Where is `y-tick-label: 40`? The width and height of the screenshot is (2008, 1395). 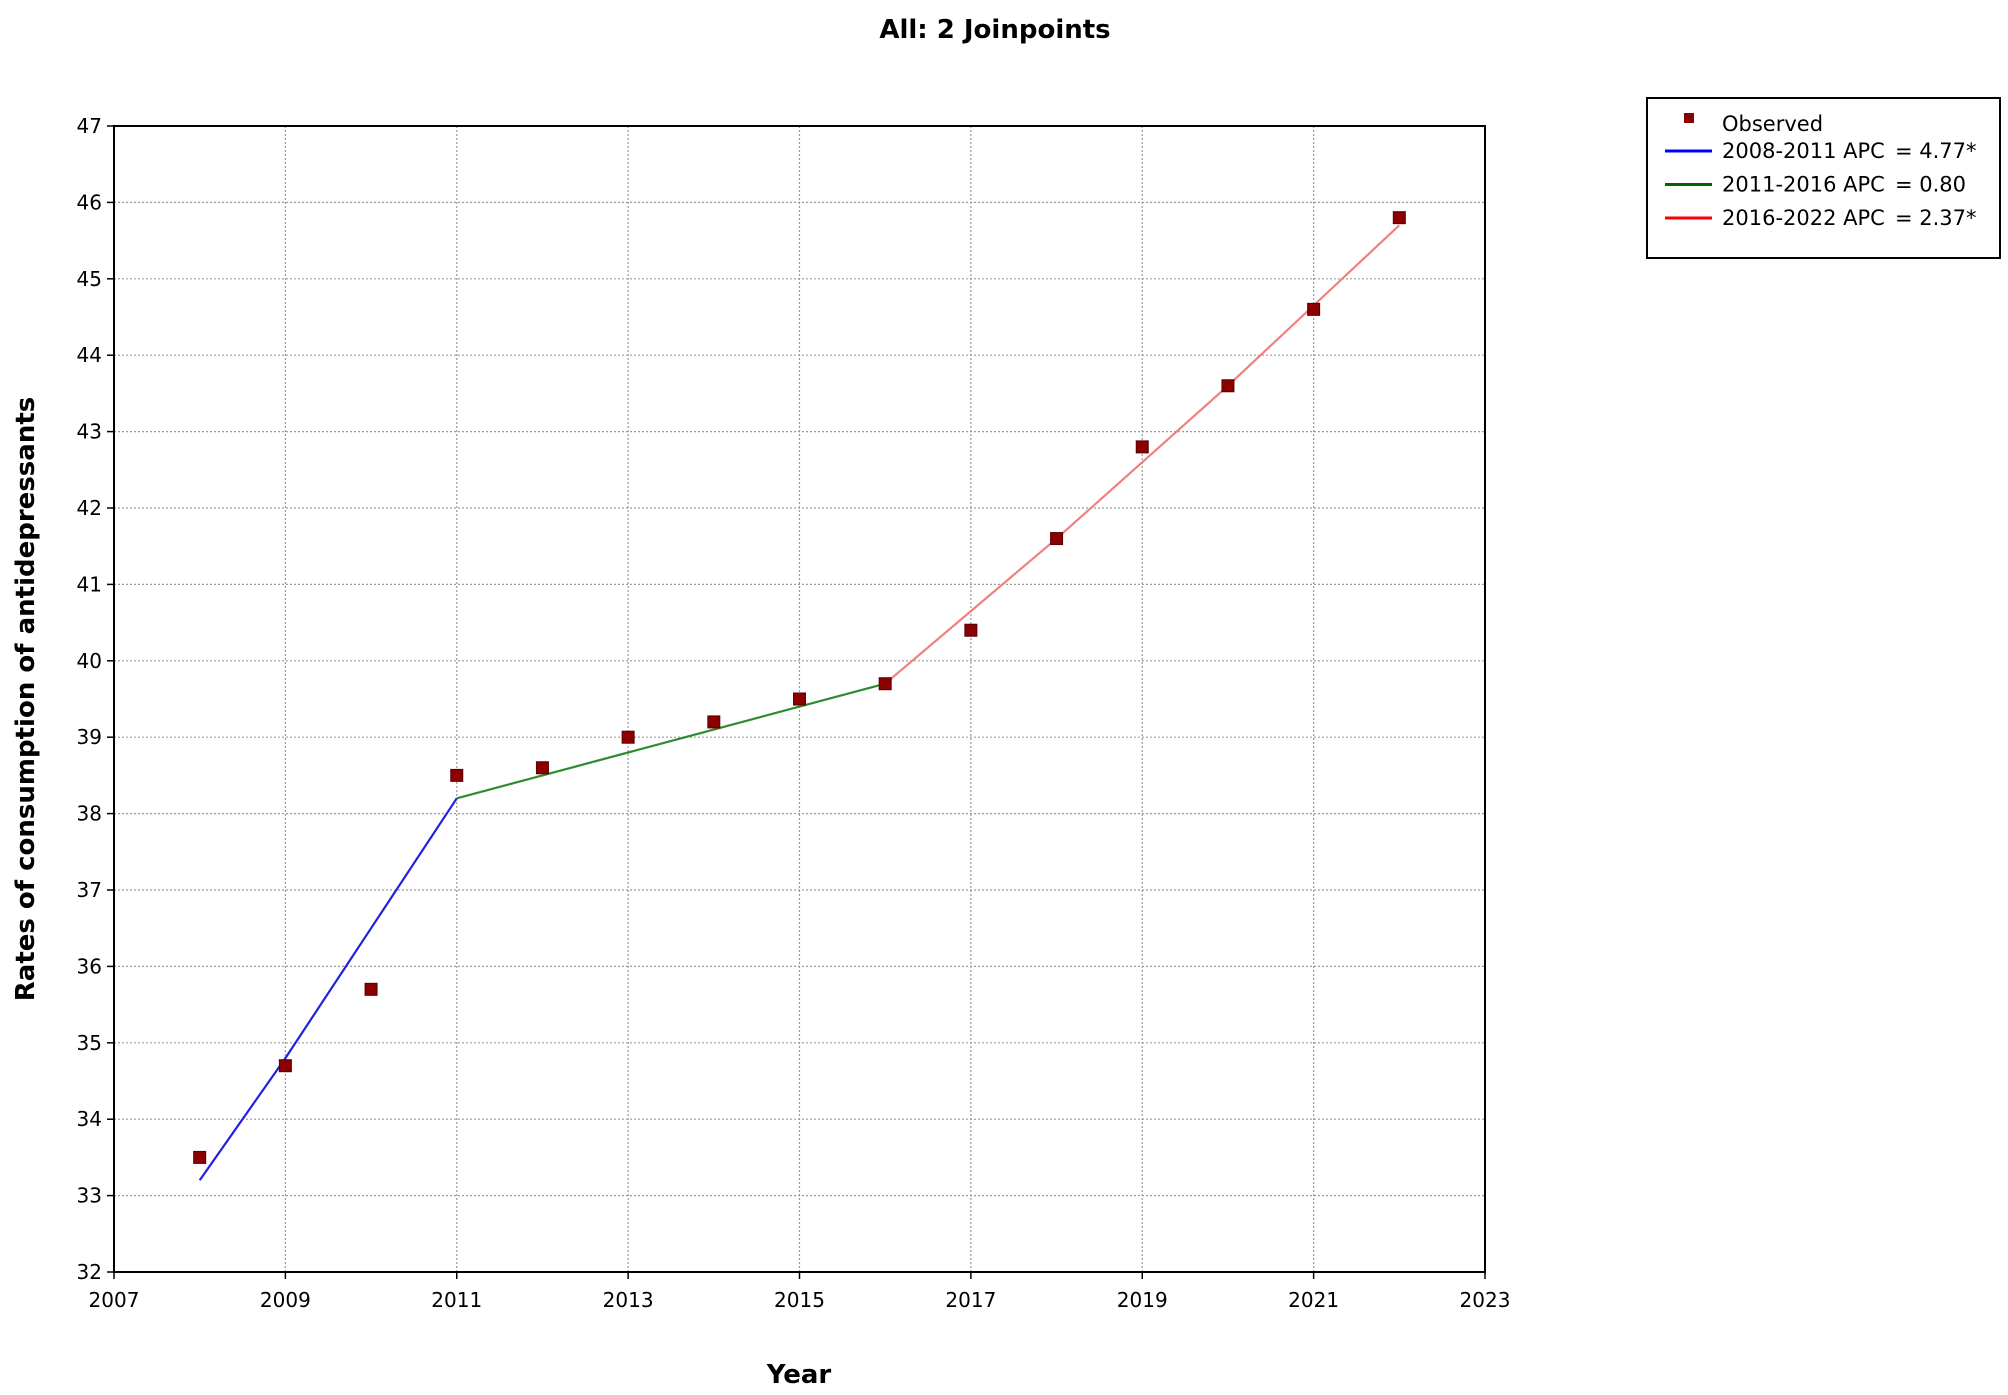
y-tick-label: 40 is located at coordinates (89, 661).